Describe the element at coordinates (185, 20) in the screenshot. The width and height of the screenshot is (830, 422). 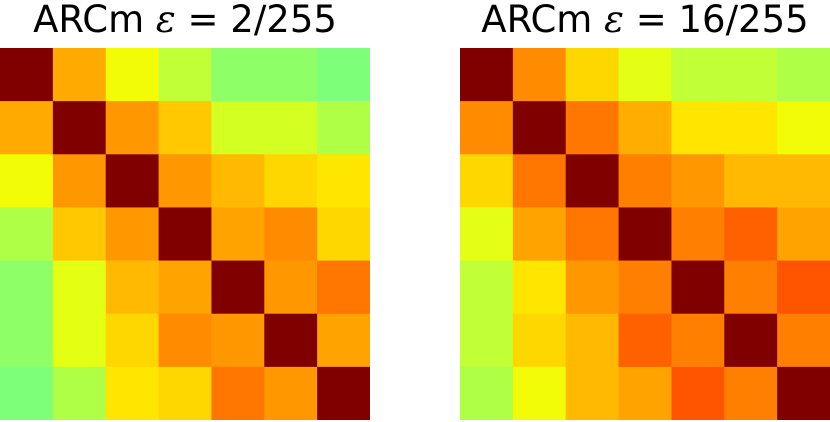
I see `chart-title-left: ARCm ε = 2/255` at that location.